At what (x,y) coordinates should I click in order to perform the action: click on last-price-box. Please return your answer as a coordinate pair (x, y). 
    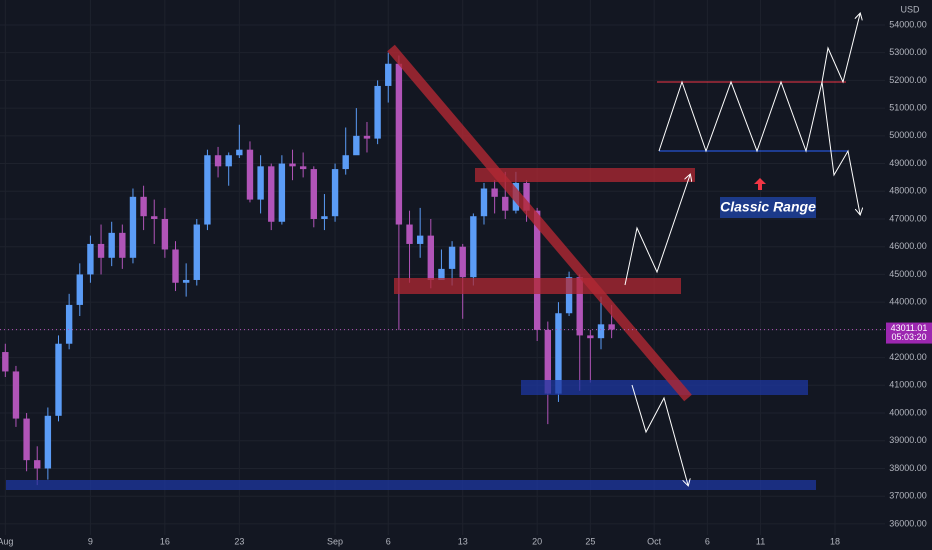
    Looking at the image, I should click on (909, 333).